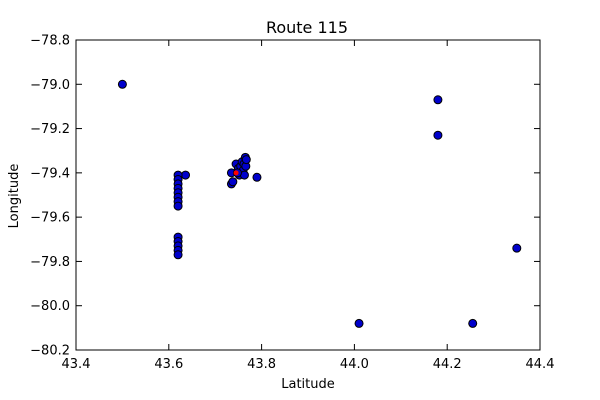 This screenshot has height=400, width=600. What do you see at coordinates (50, 129) in the screenshot?
I see `y-tick-label: −79.2` at bounding box center [50, 129].